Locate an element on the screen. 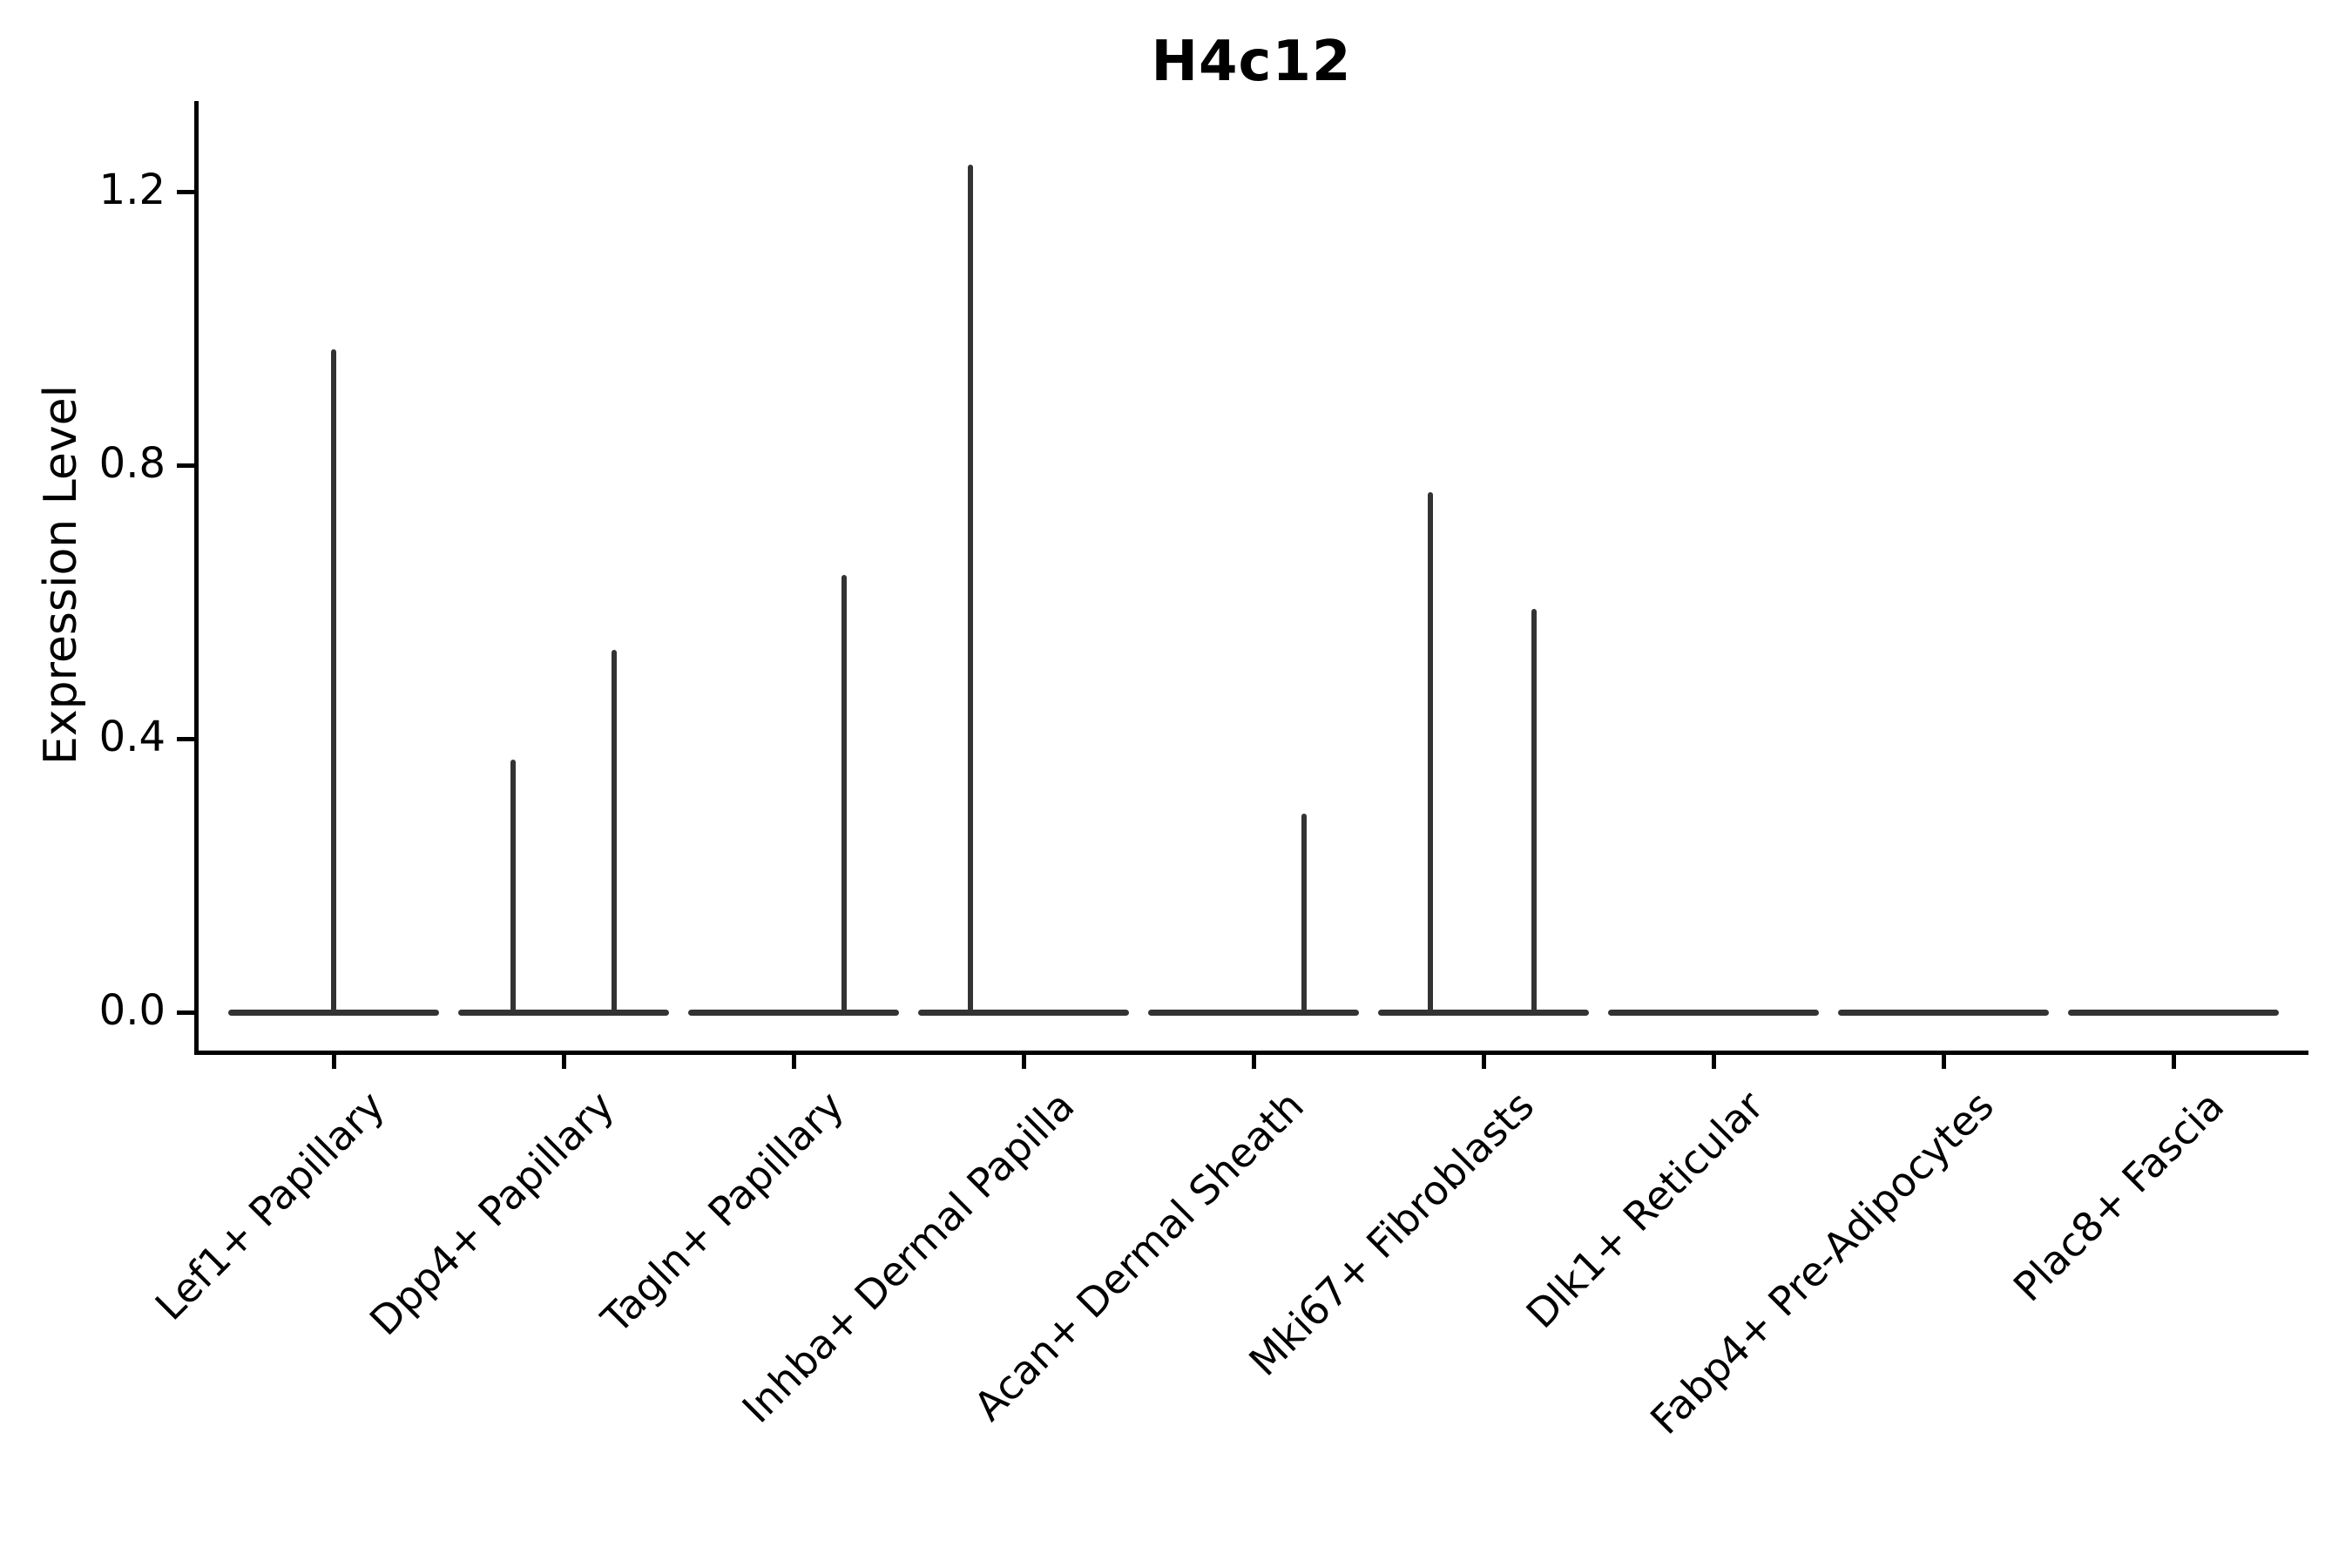  x-axis-spine is located at coordinates (1251, 1053).